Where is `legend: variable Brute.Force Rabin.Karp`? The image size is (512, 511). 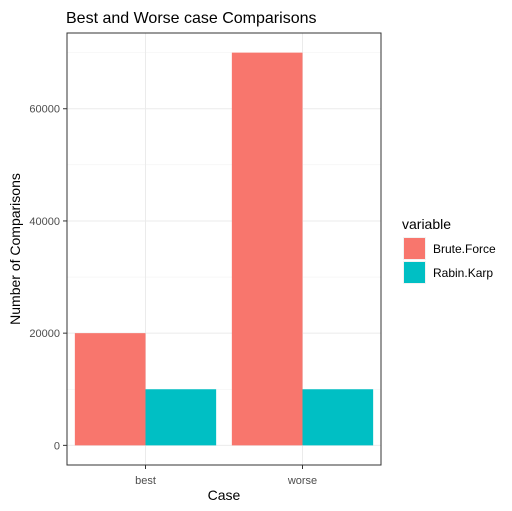 legend: variable Brute.Force Rabin.Karp is located at coordinates (449, 250).